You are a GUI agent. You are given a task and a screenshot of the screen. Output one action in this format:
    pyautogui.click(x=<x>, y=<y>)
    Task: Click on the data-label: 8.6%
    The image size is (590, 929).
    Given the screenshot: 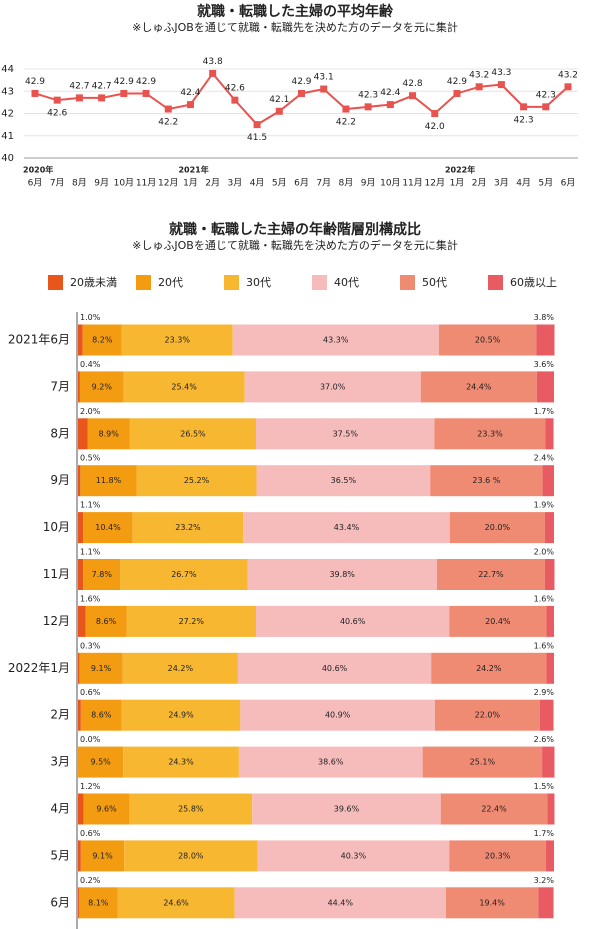 What is the action you would take?
    pyautogui.click(x=106, y=621)
    